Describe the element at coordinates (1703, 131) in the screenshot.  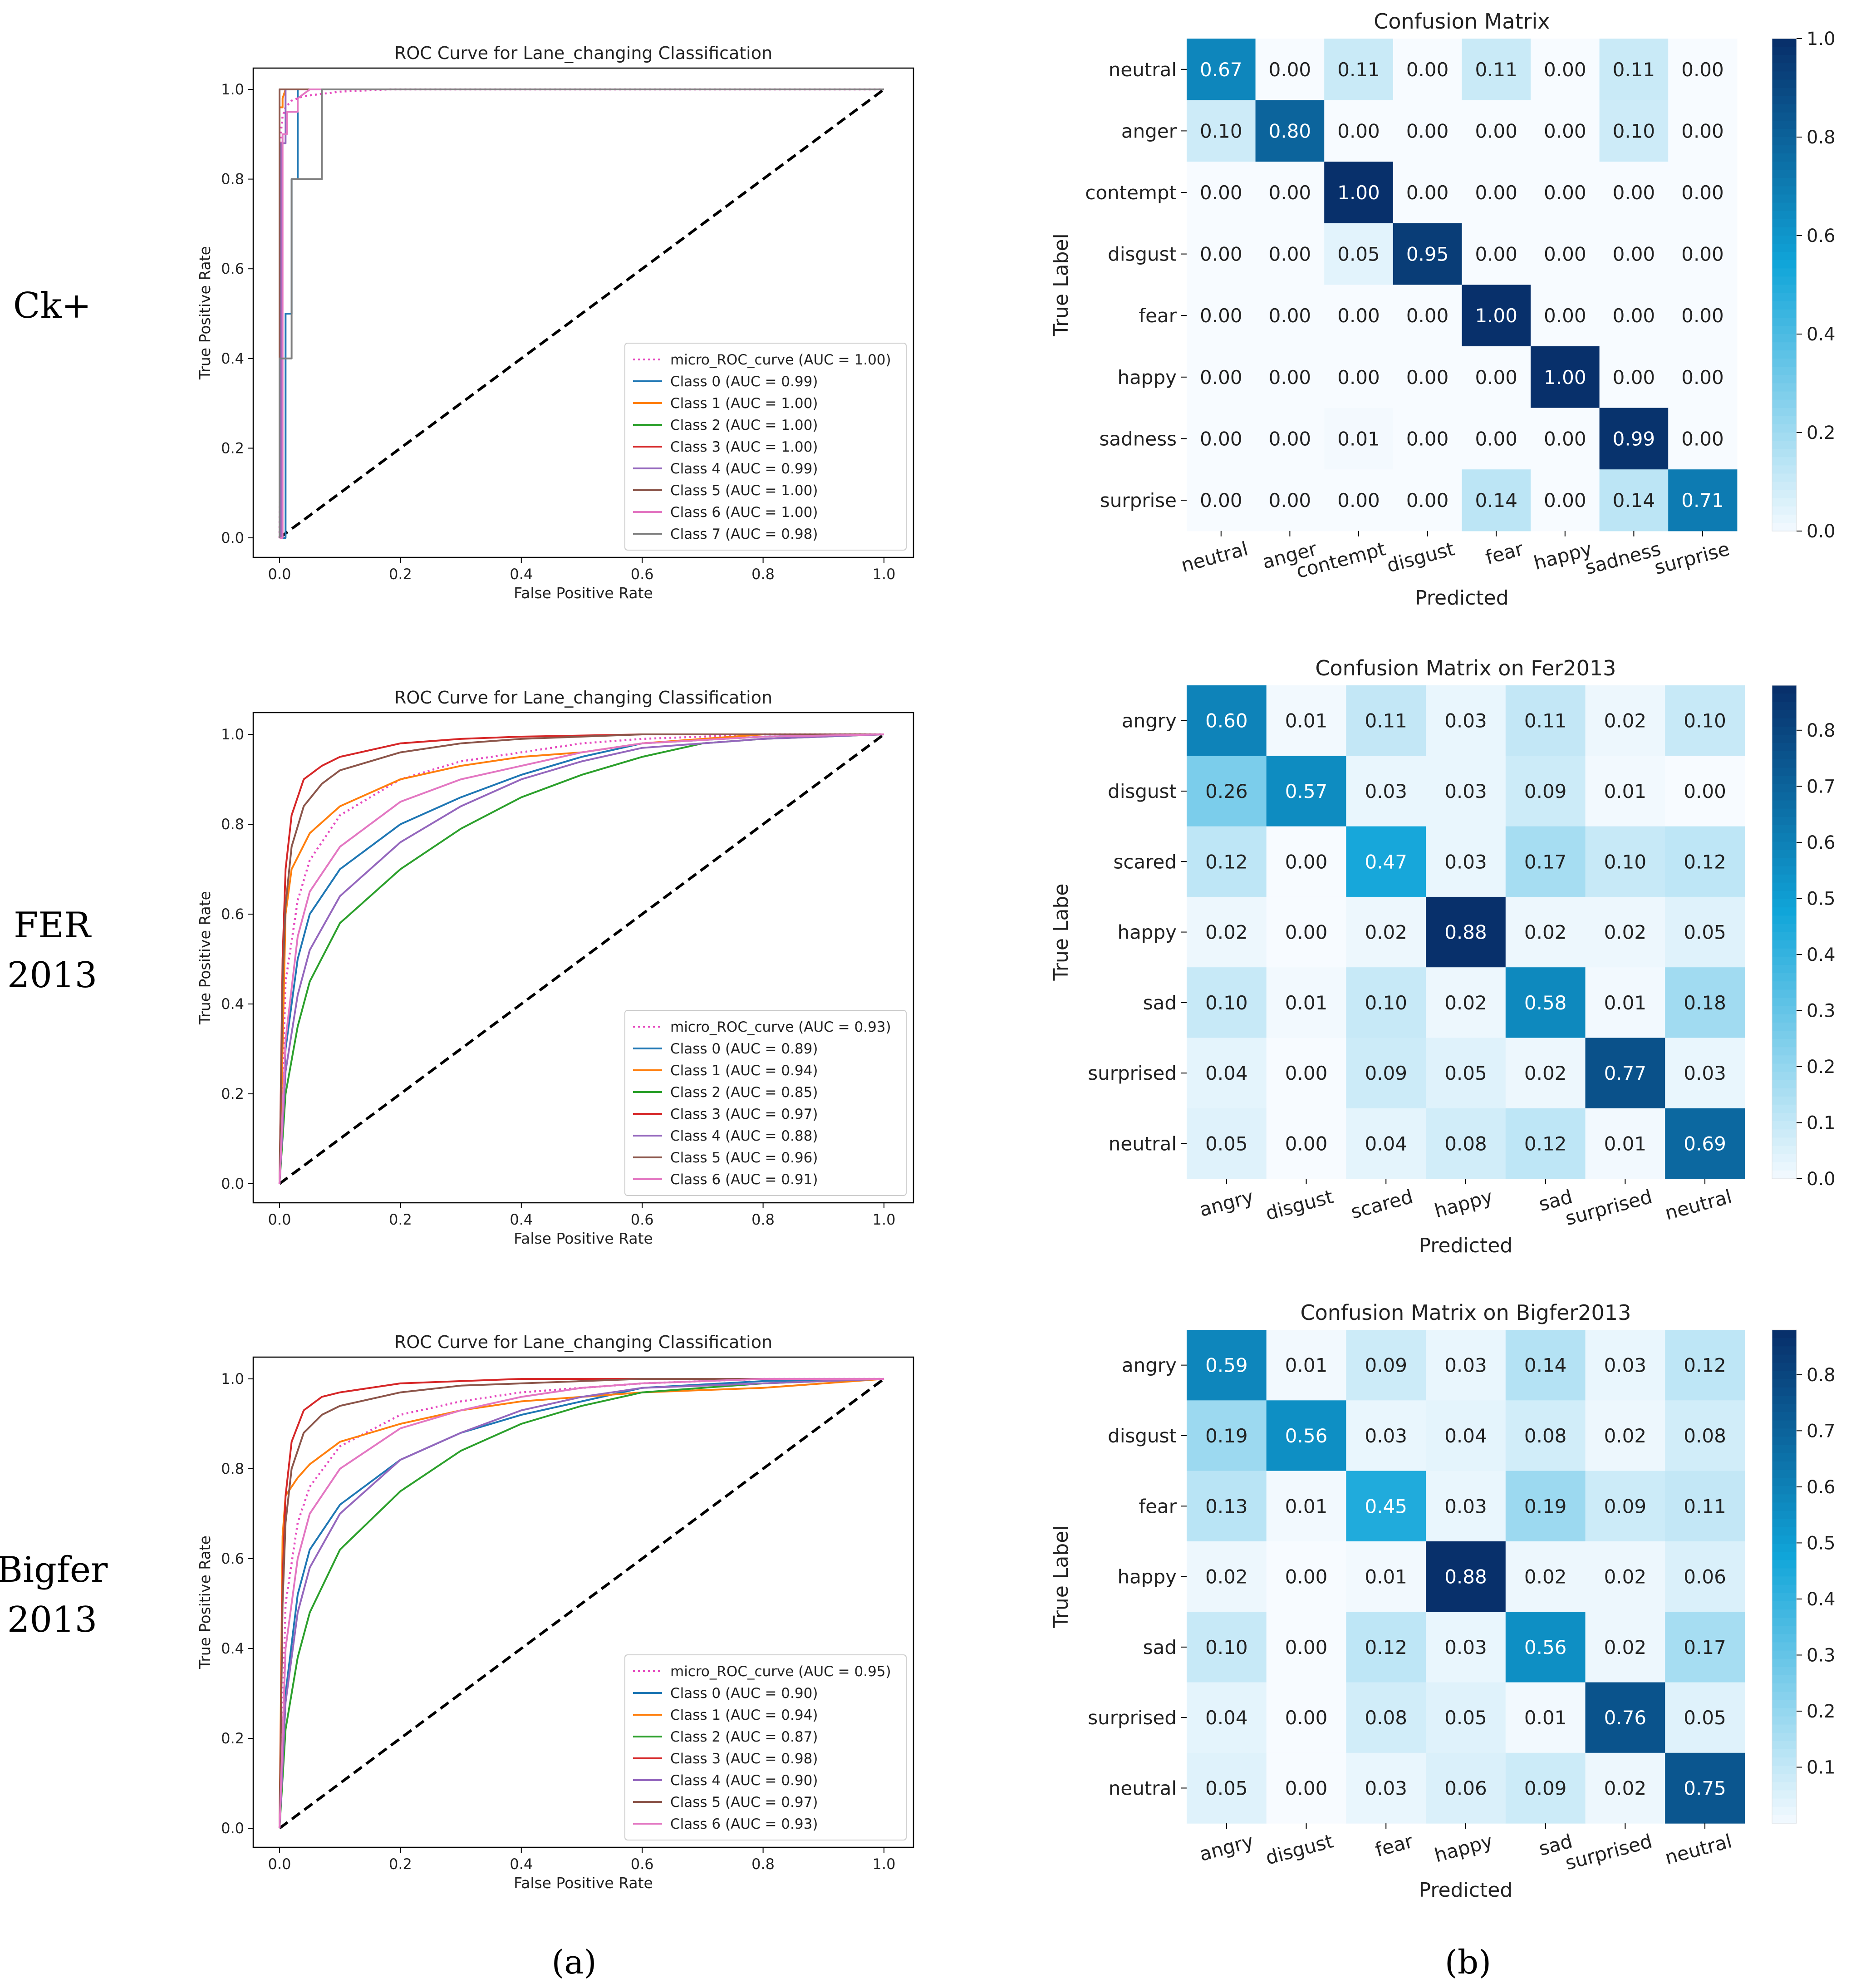
I see `cm-cell-r1-c7` at that location.